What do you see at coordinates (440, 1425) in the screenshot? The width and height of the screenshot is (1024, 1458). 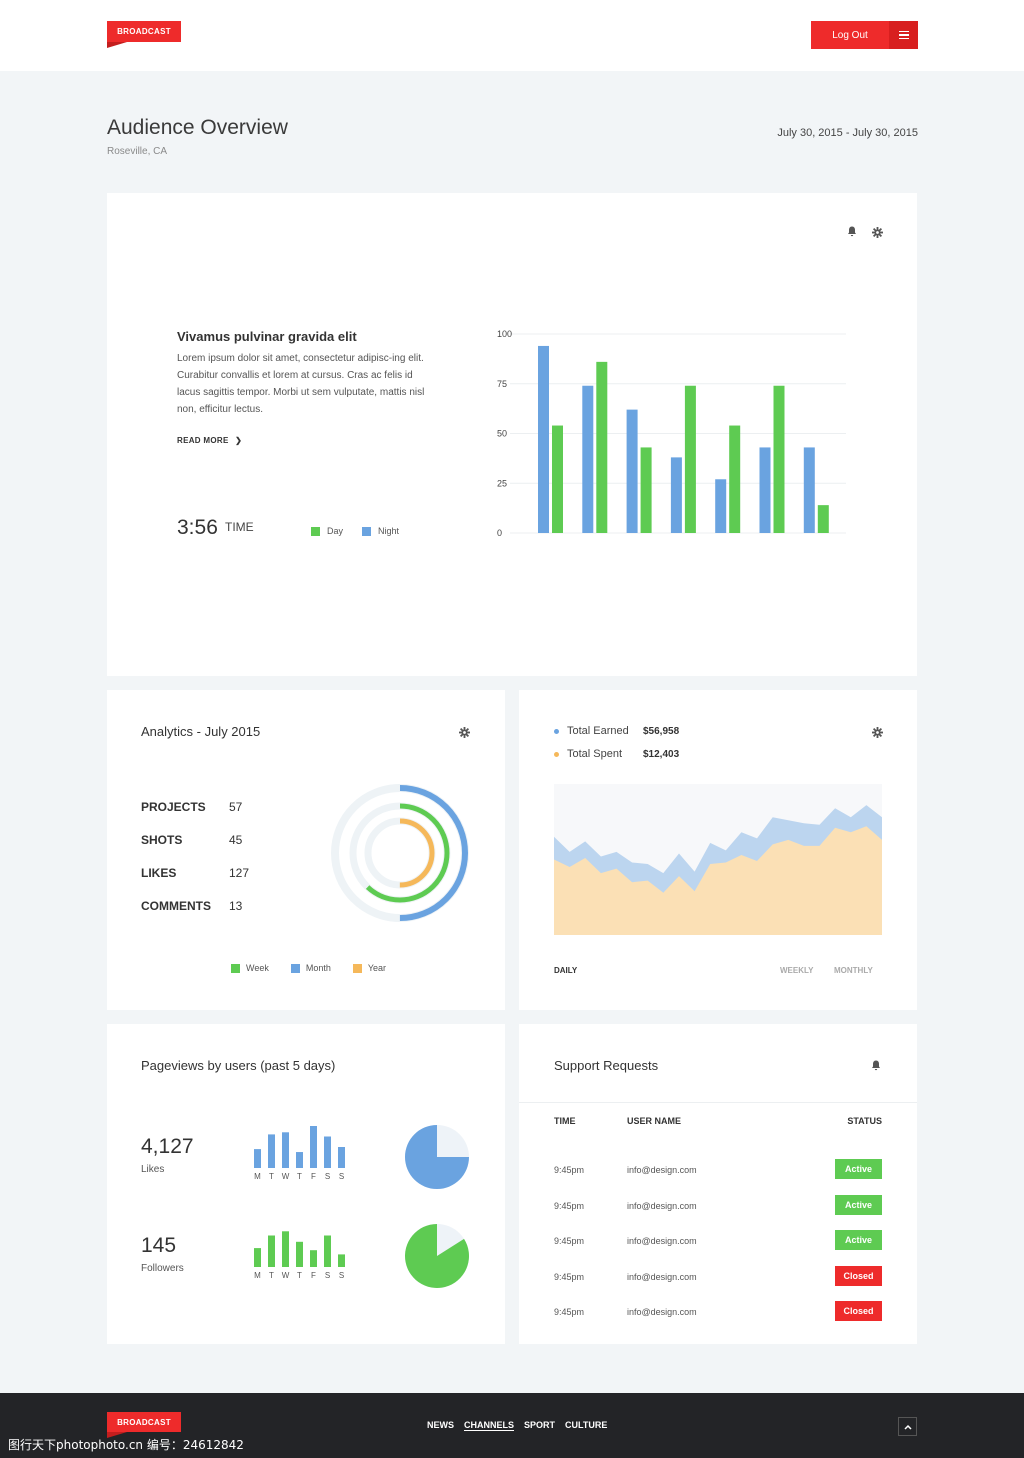 I see `nav-news: NEWS` at bounding box center [440, 1425].